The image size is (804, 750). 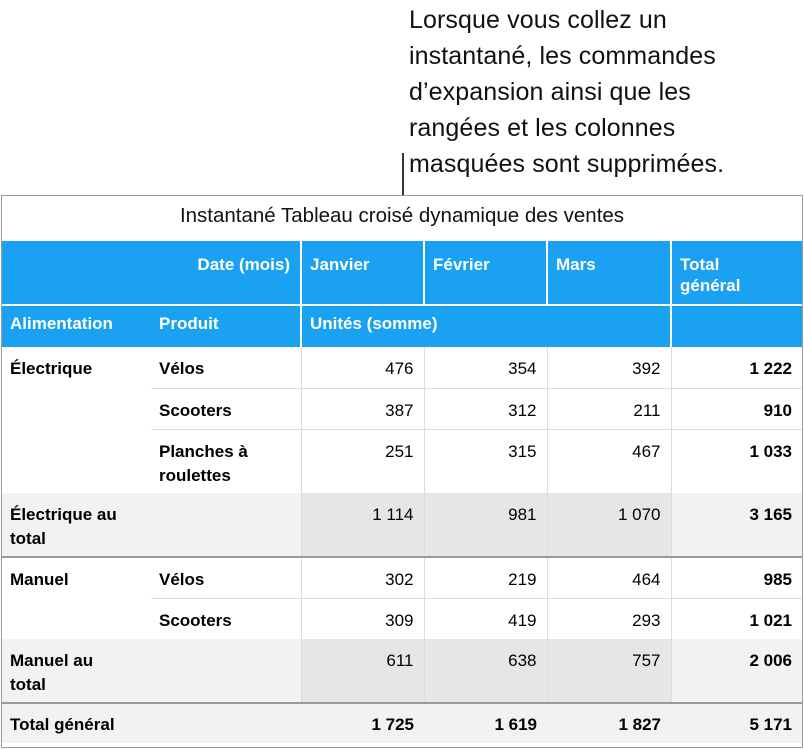 I want to click on row-total-cell: 910, so click(x=736, y=409).